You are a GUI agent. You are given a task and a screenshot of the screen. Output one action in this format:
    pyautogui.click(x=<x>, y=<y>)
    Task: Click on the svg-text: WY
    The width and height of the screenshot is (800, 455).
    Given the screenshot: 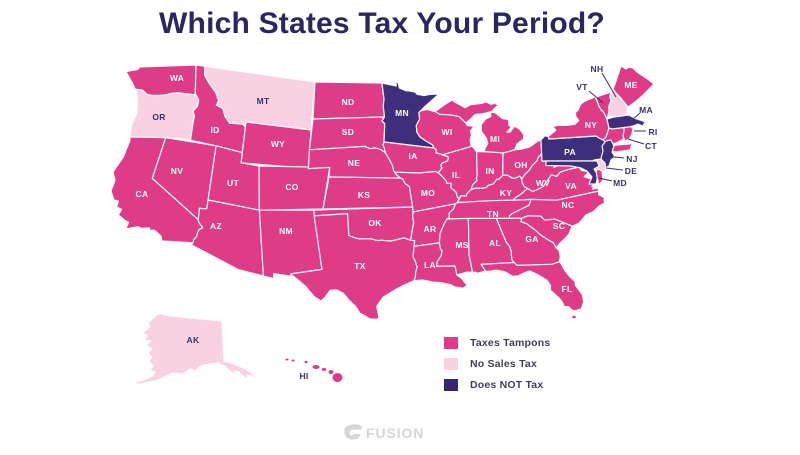 What is the action you would take?
    pyautogui.click(x=278, y=144)
    